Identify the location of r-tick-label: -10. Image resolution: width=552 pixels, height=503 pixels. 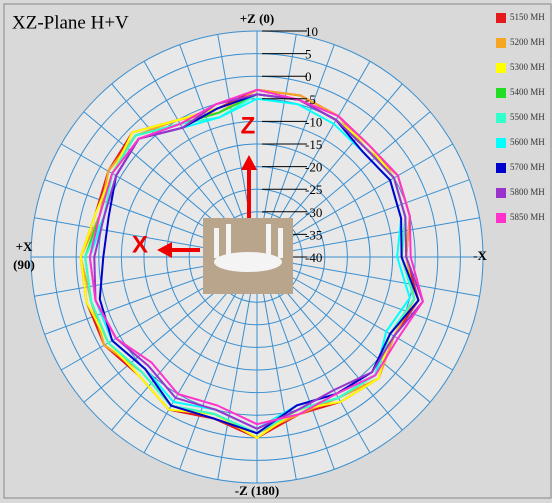
(313, 121).